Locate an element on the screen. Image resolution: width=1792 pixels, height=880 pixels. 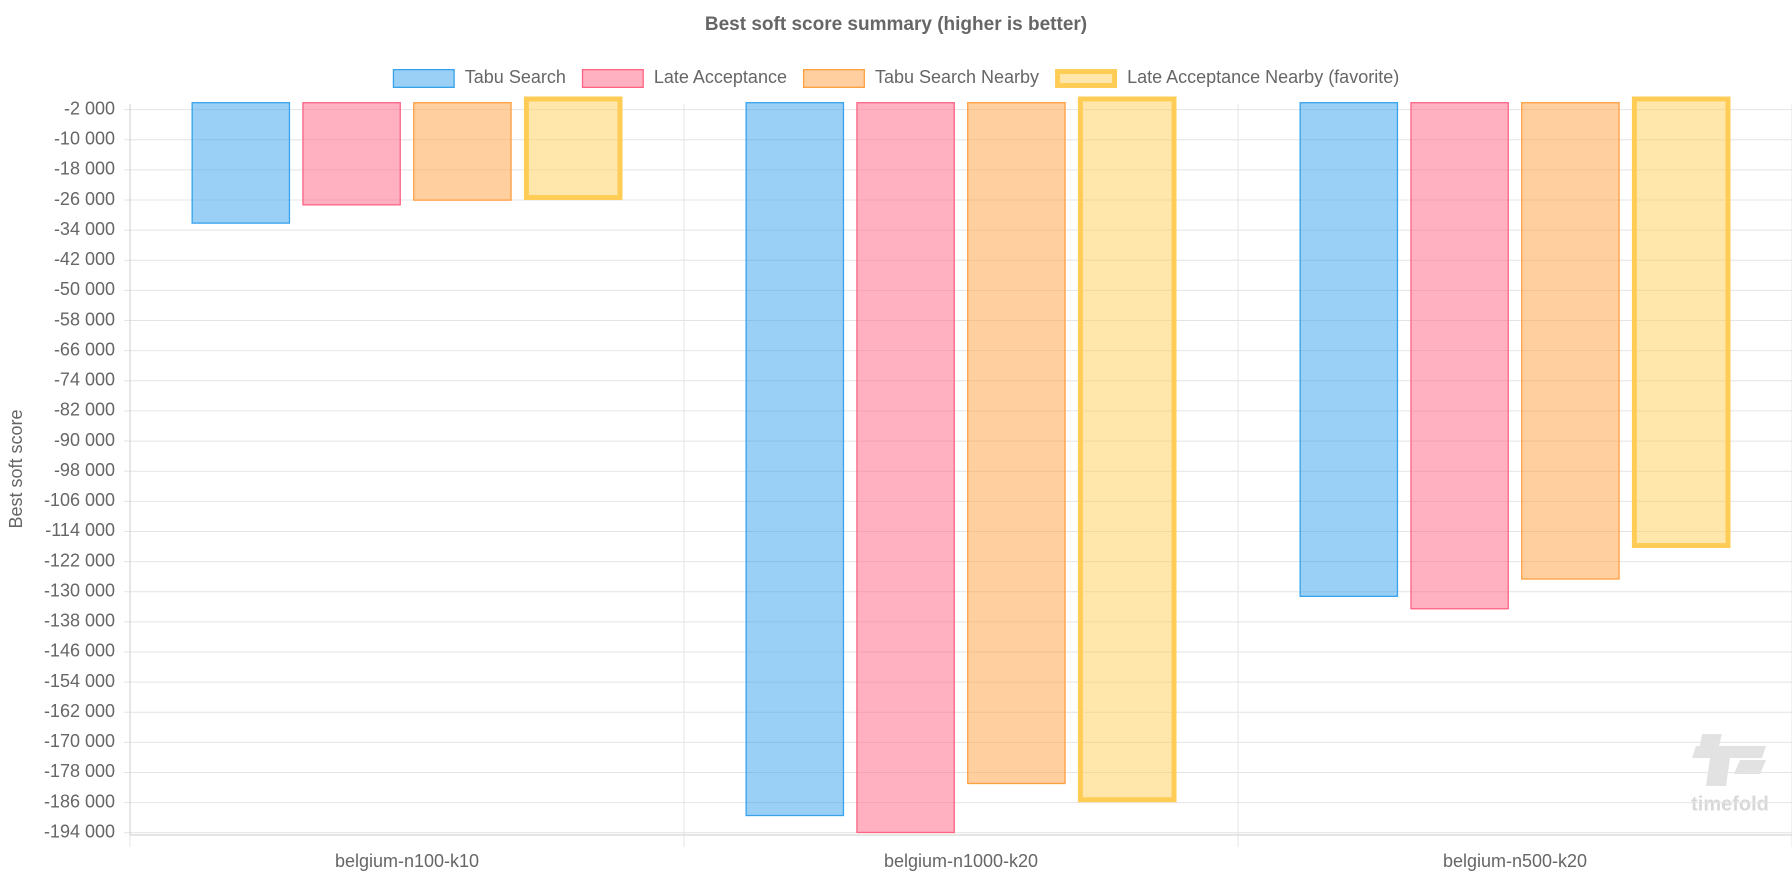
y-tick-label: -50 000 is located at coordinates (84, 289).